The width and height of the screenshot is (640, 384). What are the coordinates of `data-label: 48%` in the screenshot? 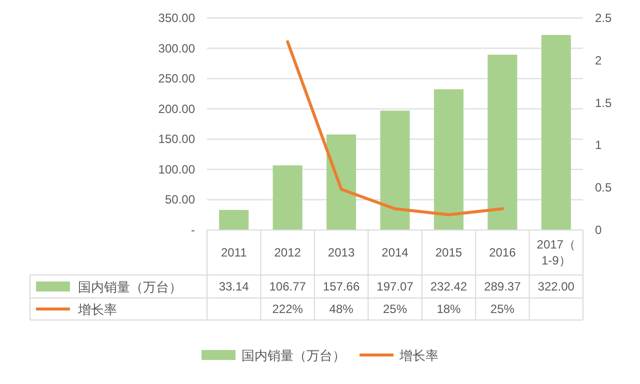 It's located at (341, 309).